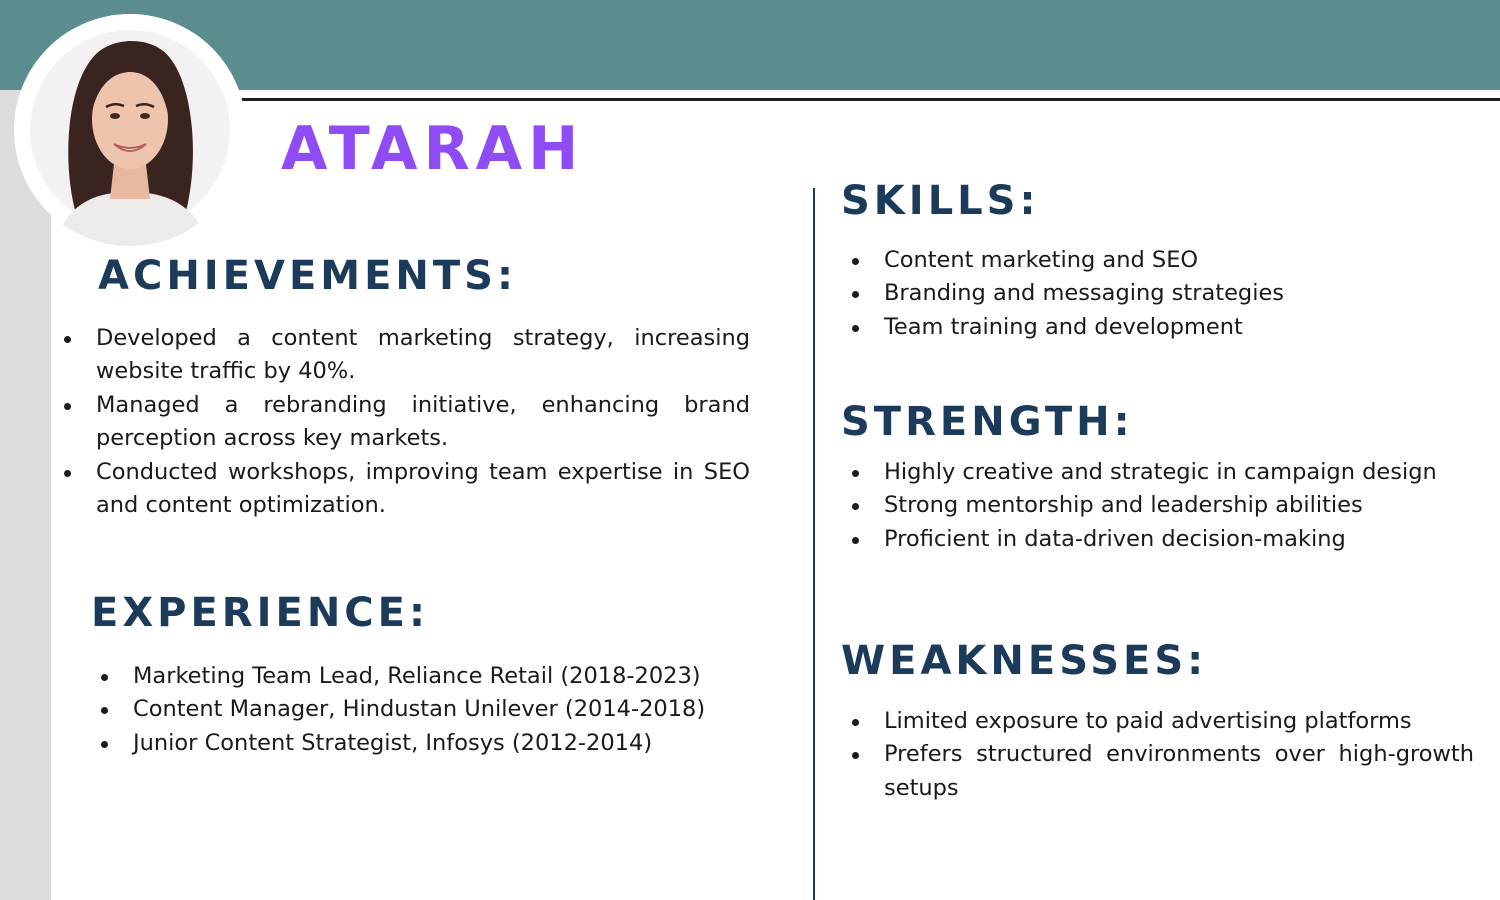 This screenshot has width=1500, height=900. Describe the element at coordinates (1024, 661) in the screenshot. I see `weaknesses-heading: WEAKNESSES:` at that location.